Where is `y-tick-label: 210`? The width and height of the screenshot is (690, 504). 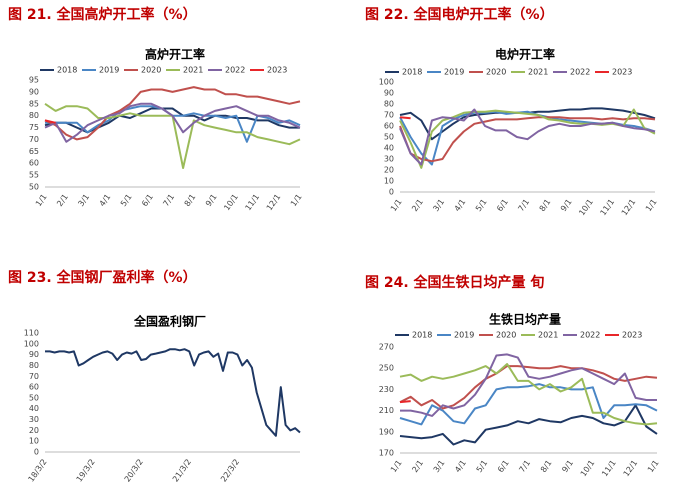
y-tick-label: 210 is located at coordinates (386, 410).